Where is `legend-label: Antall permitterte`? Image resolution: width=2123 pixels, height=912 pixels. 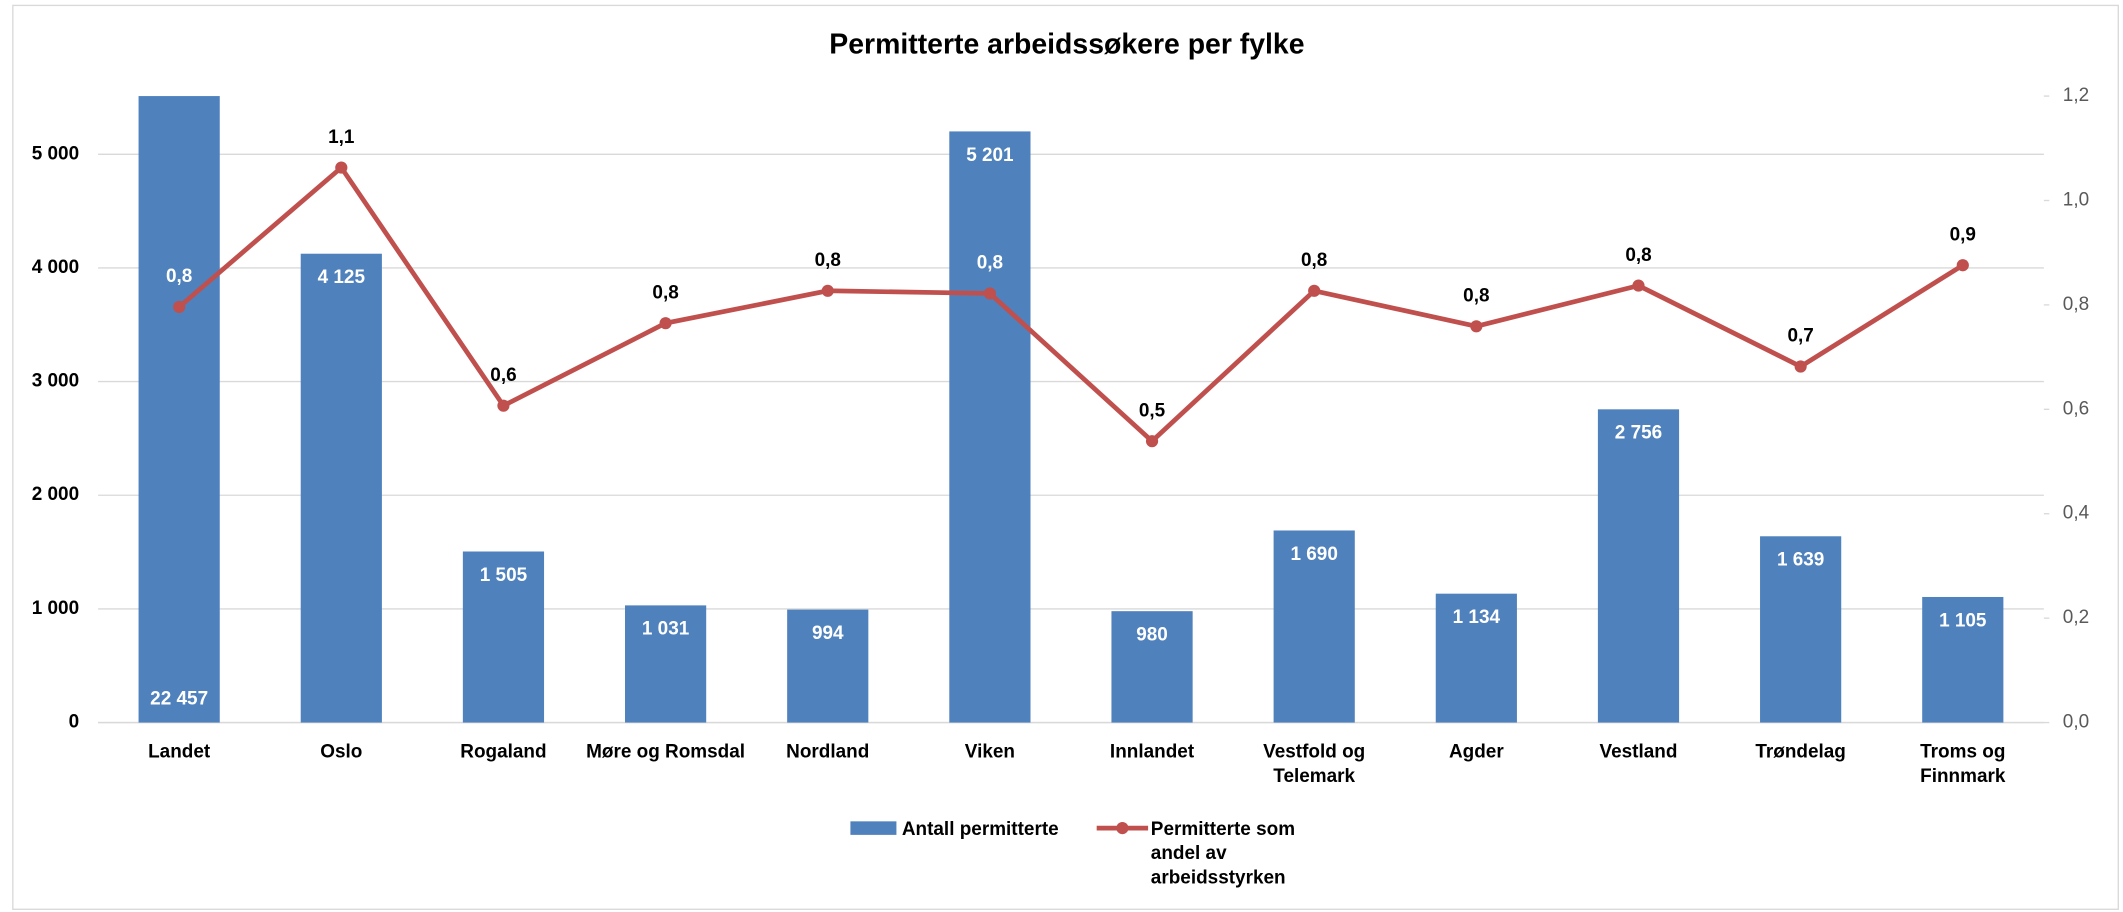 legend-label: Antall permitterte is located at coordinates (980, 828).